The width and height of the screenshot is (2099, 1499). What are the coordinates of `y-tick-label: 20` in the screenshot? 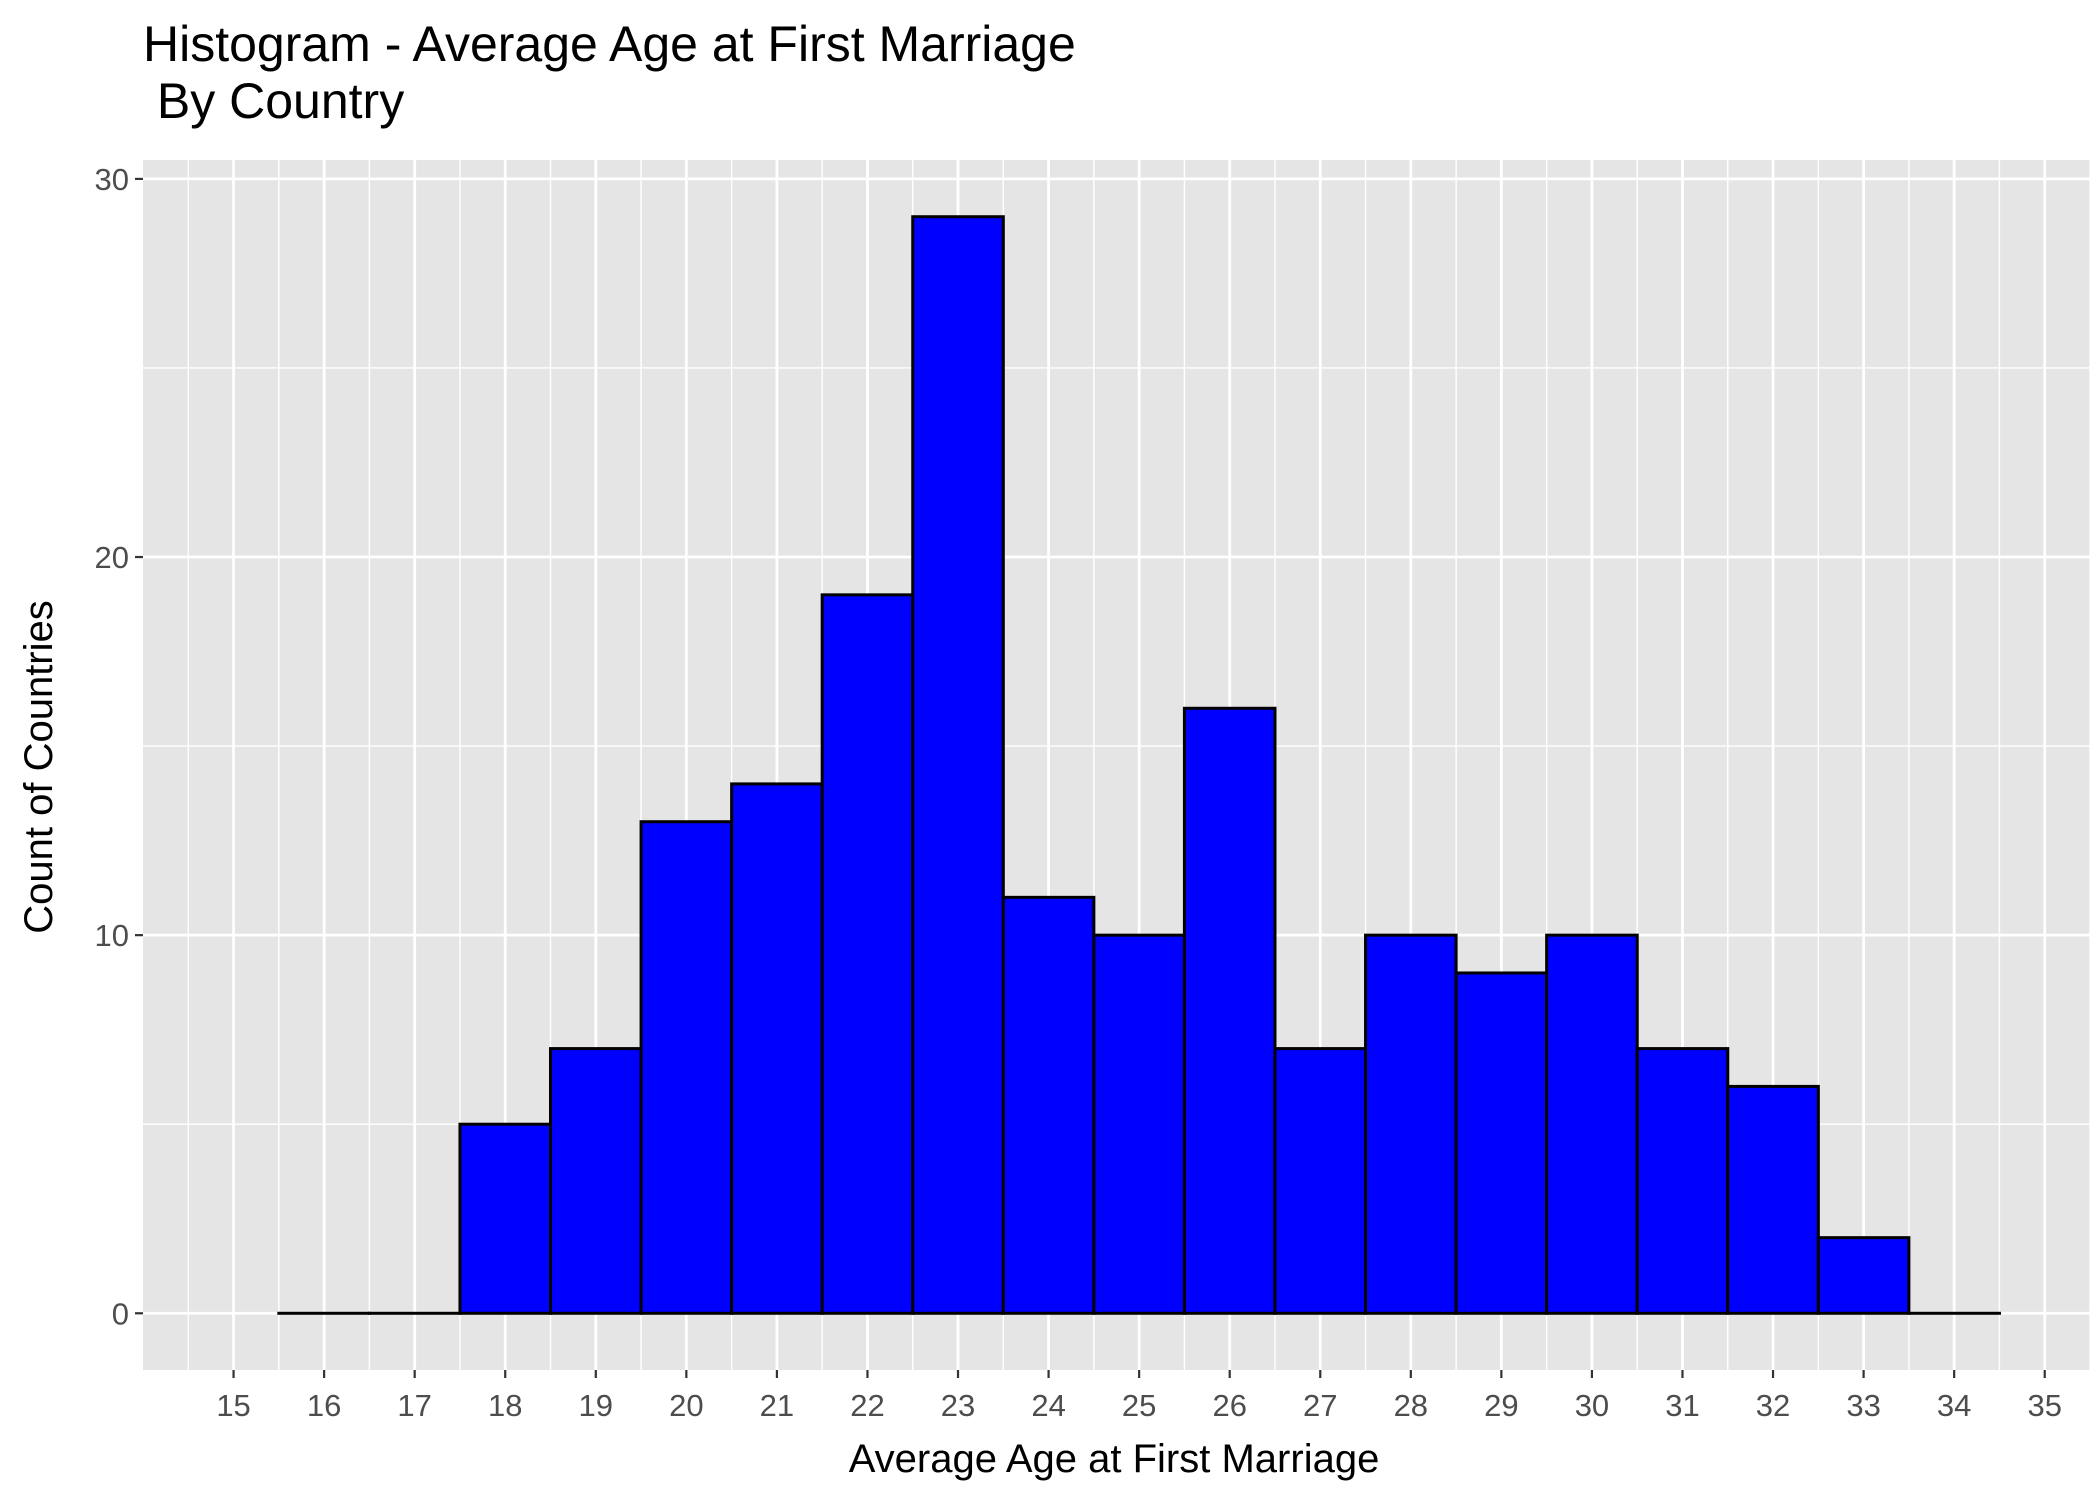 It's located at (112, 557).